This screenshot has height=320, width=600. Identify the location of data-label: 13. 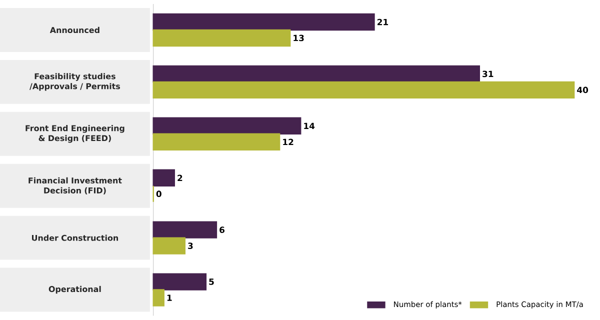
(299, 38).